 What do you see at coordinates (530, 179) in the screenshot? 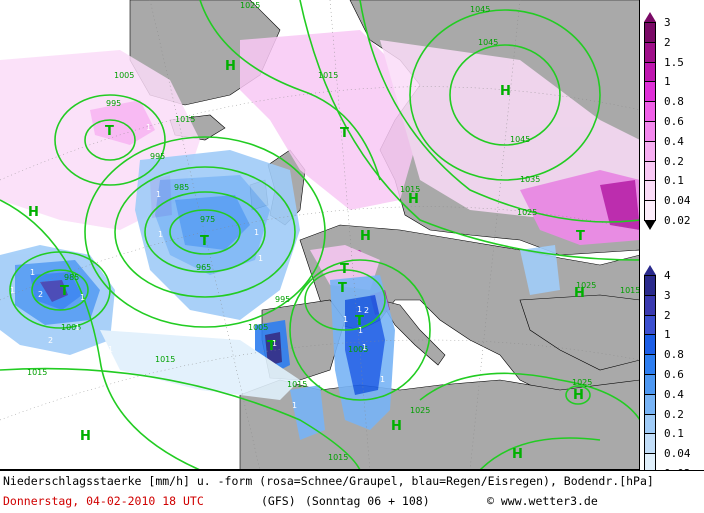
I see `pressure-label: 1035` at bounding box center [530, 179].